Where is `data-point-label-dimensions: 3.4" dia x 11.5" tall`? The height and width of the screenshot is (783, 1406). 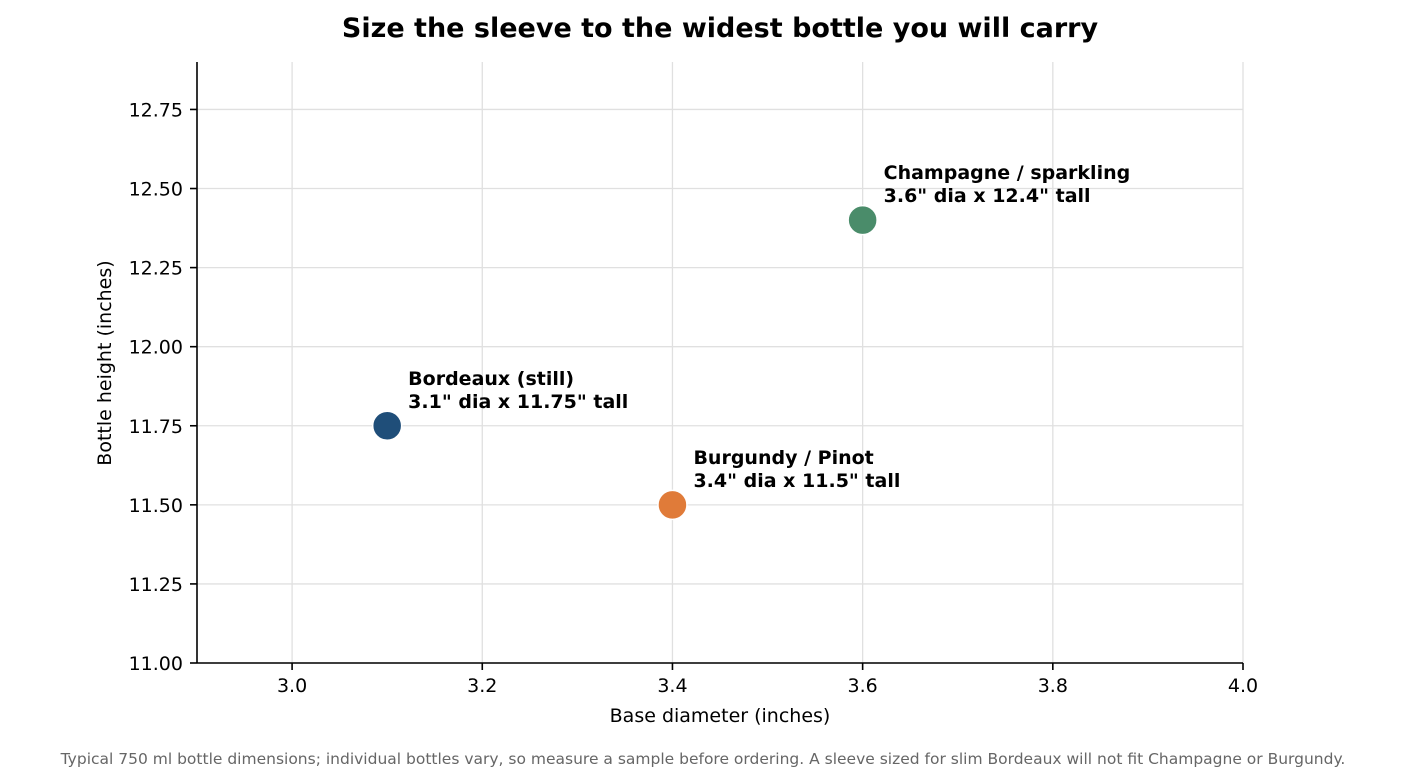
data-point-label-dimensions: 3.4" dia x 11.5" tall is located at coordinates (796, 481).